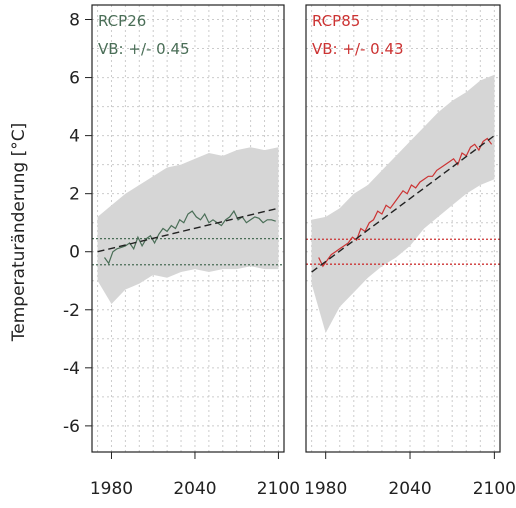  I want to click on y-tick-label: -4, so click(71, 369).